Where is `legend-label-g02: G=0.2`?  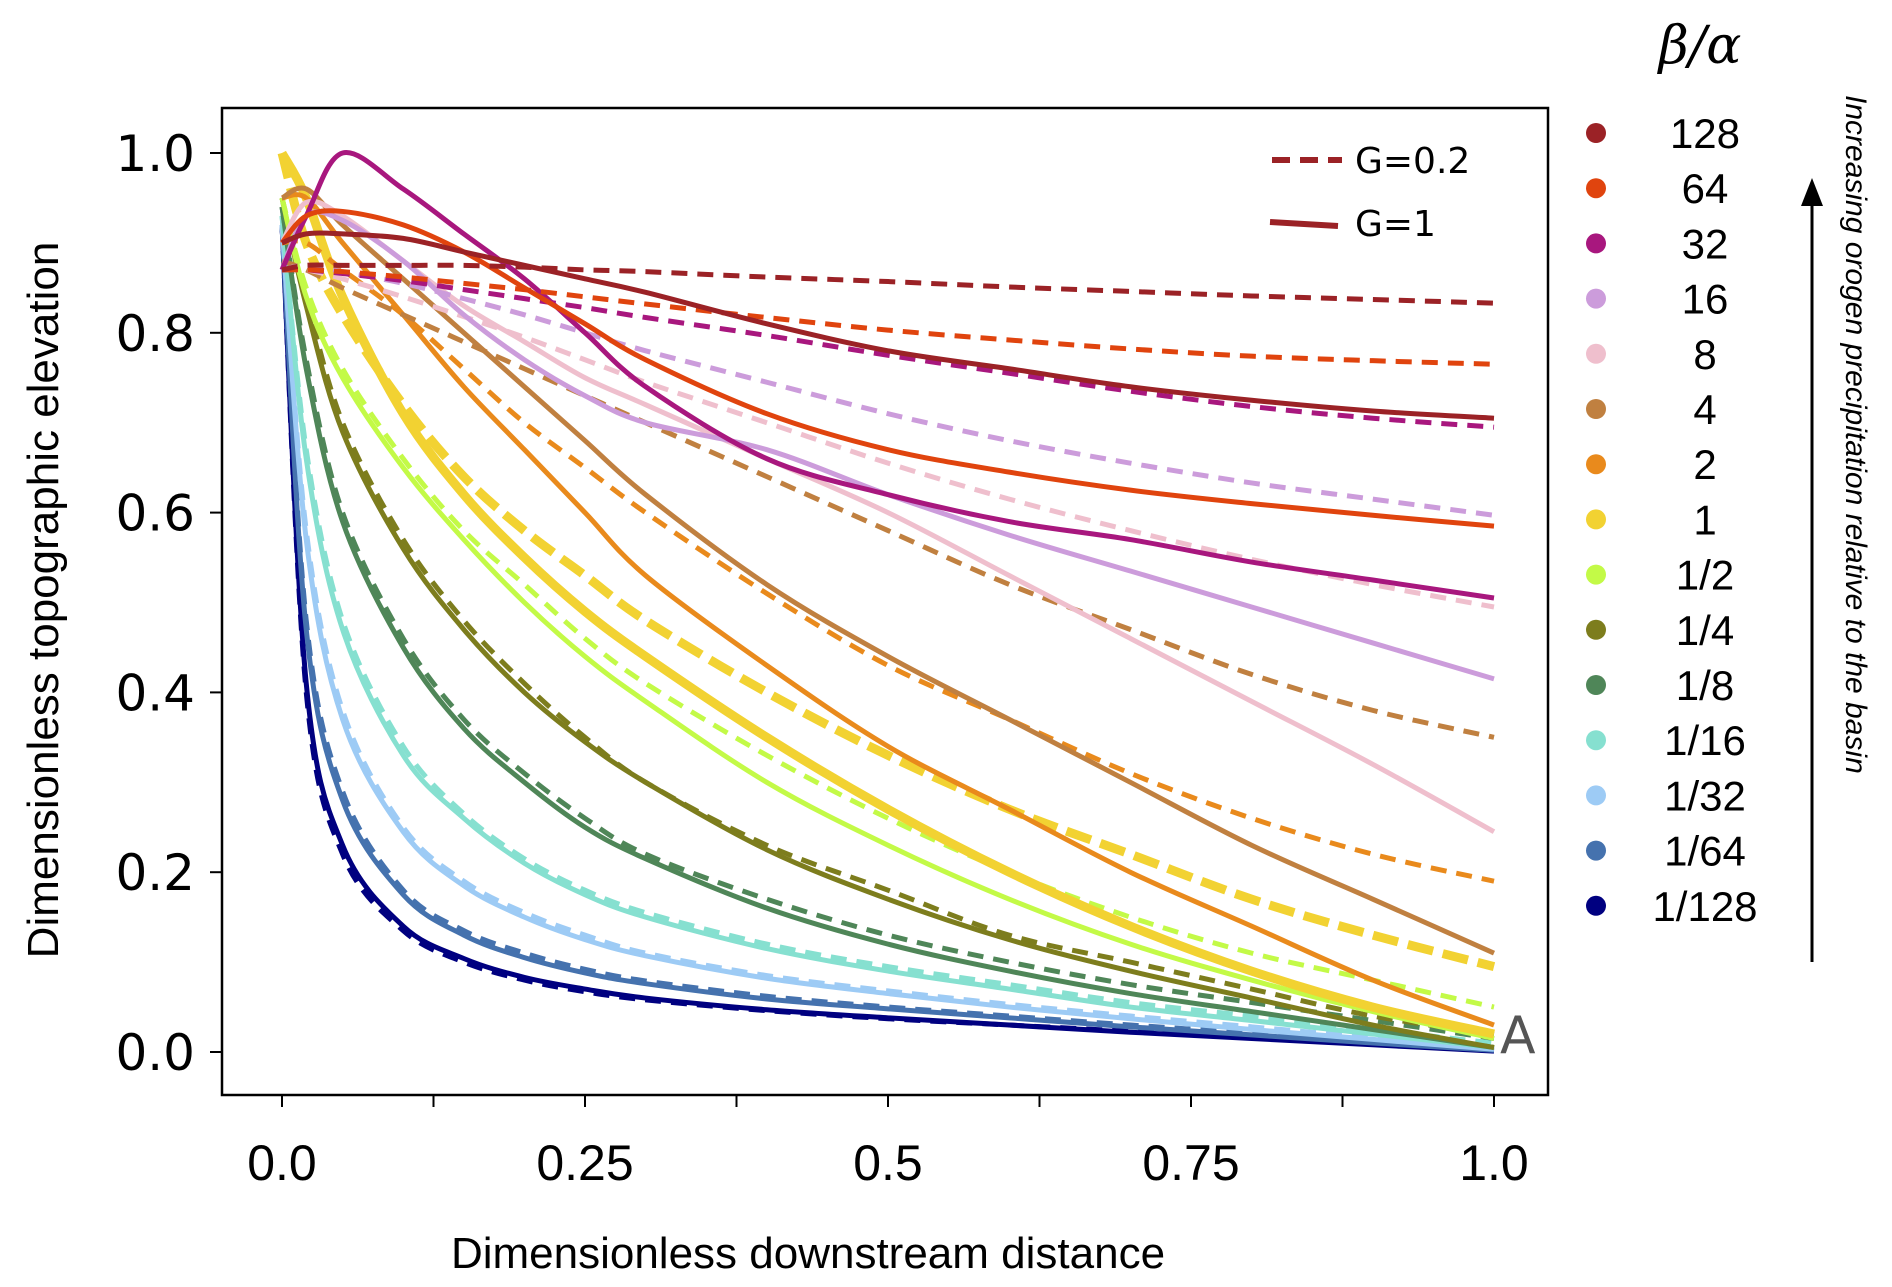 legend-label-g02: G=0.2 is located at coordinates (1412, 161).